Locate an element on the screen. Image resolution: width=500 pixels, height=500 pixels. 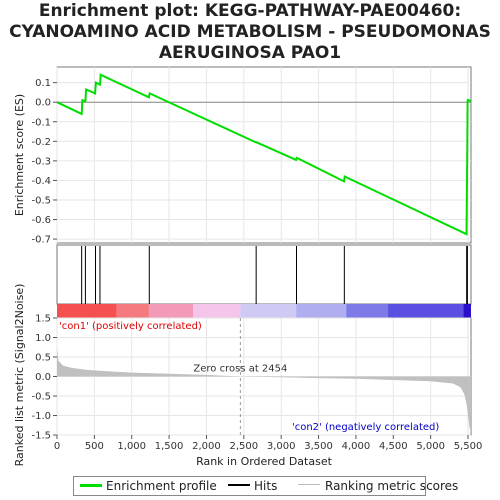
es-y-axis: 0.1 0.0 -0.1 -0.2 -0.3 -0.4 -0.5 -0.6 -0.7 is located at coordinates (44, 162).